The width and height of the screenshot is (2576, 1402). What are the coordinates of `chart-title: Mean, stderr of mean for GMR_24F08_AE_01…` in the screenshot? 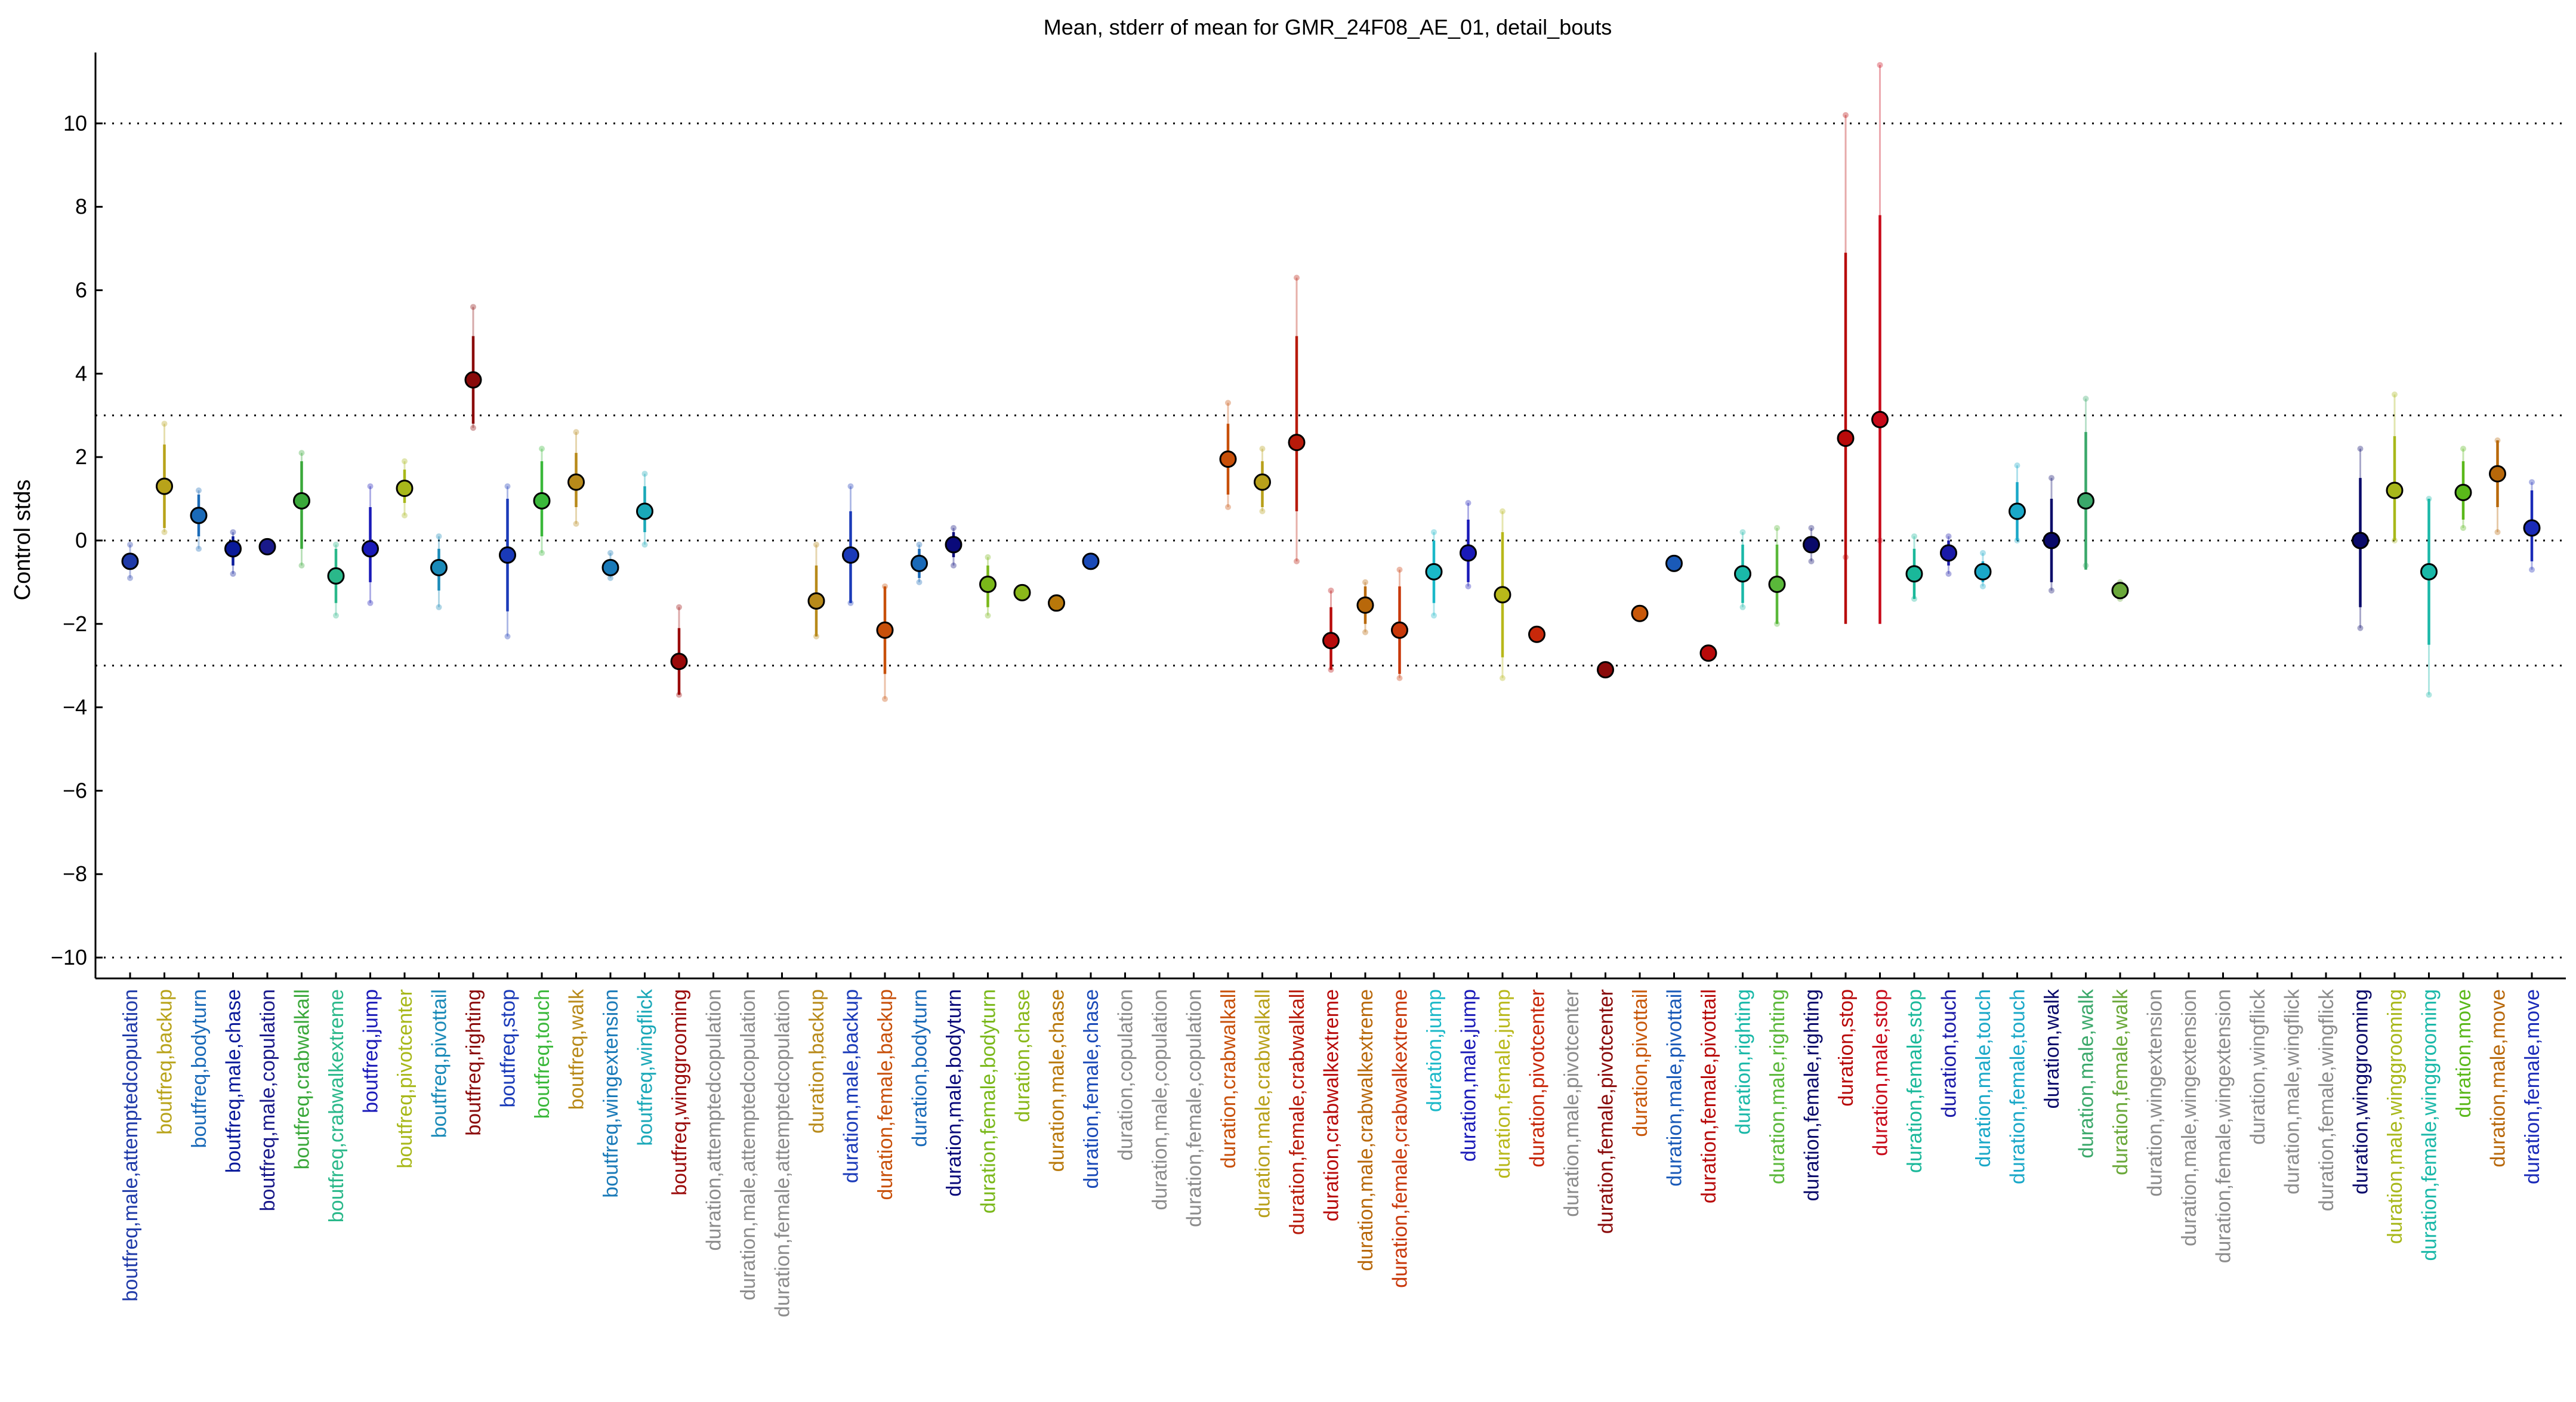 It's located at (1328, 27).